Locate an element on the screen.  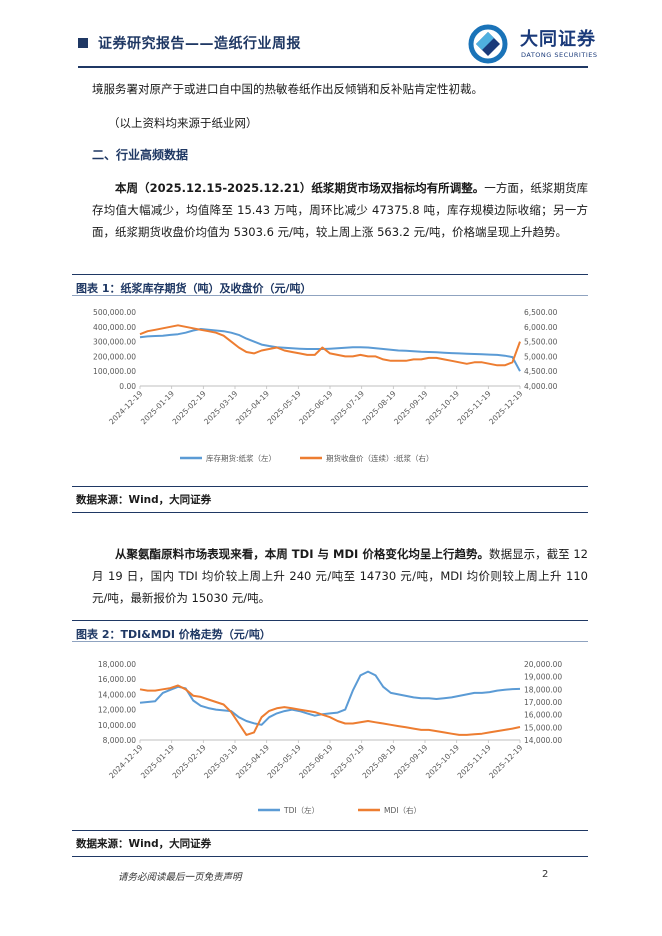
paragraph-1: 境服务署对原产于或进口自中国的热敏卷纸作出反倾销和反补贴肯定性初裁。 is located at coordinates (287, 89).